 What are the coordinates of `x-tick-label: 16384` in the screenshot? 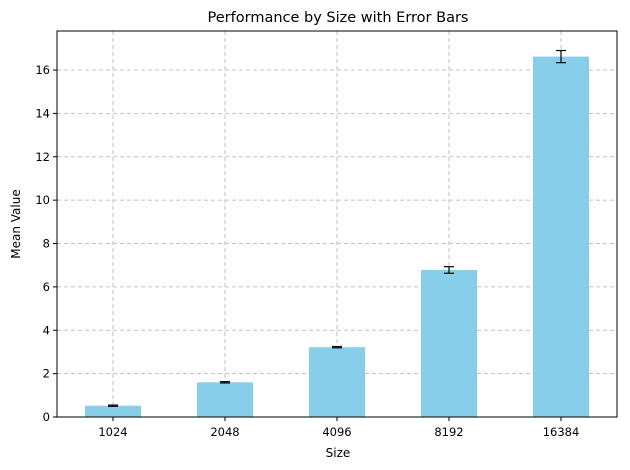 It's located at (561, 432).